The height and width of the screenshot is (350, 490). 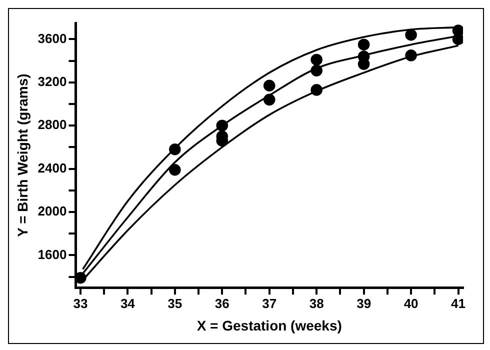 I want to click on x-tick-label: 40, so click(x=411, y=303).